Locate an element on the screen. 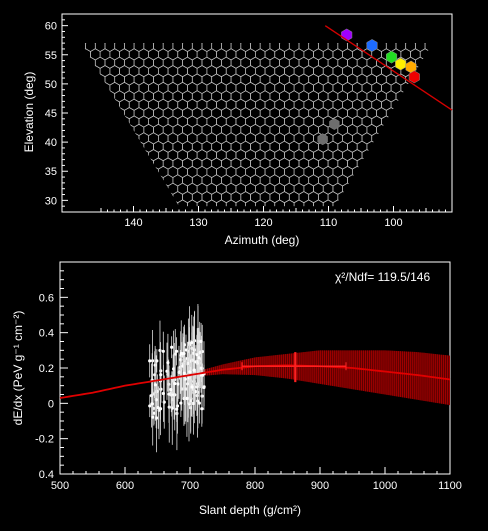 The height and width of the screenshot is (531, 488). y-tick-label: 30 is located at coordinates (51, 201).